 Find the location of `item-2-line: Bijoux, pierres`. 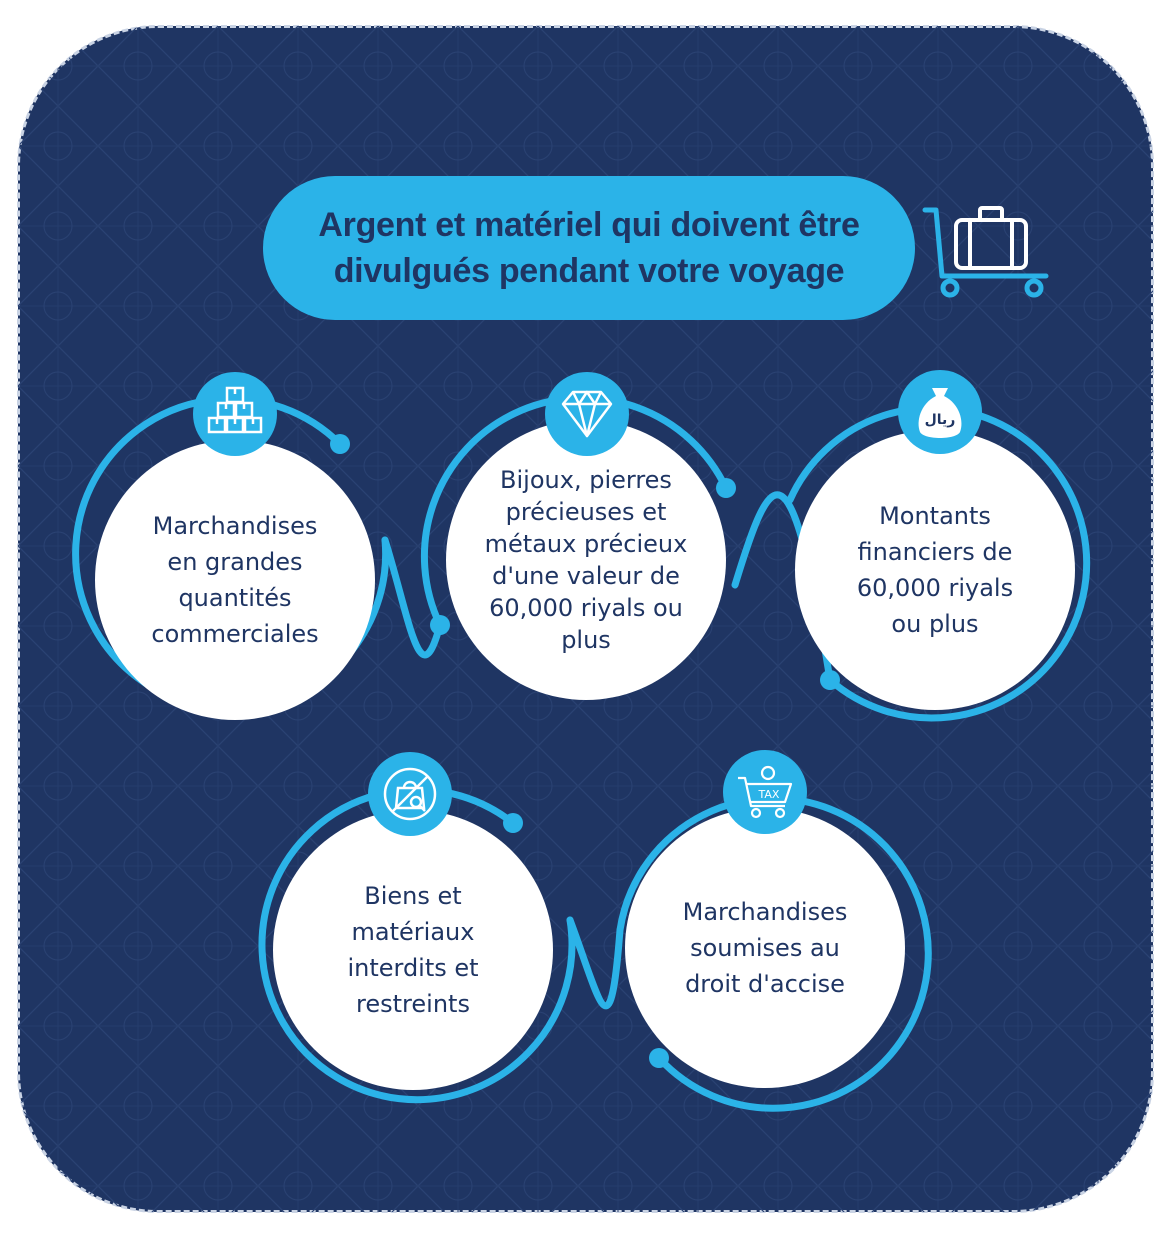

item-2-line: Bijoux, pierres is located at coordinates (586, 480).